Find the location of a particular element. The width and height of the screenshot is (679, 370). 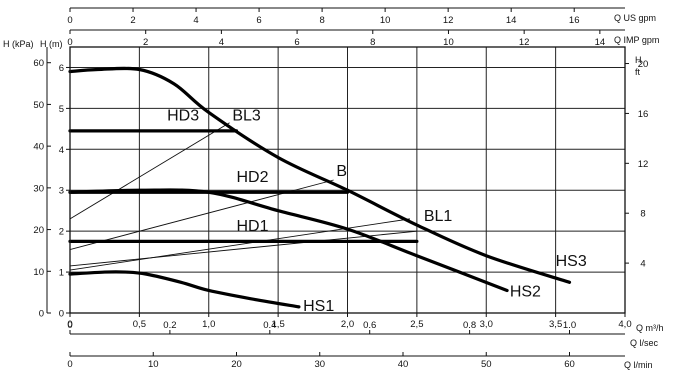

y-m-tick-label-5: 5 is located at coordinates (61, 109).